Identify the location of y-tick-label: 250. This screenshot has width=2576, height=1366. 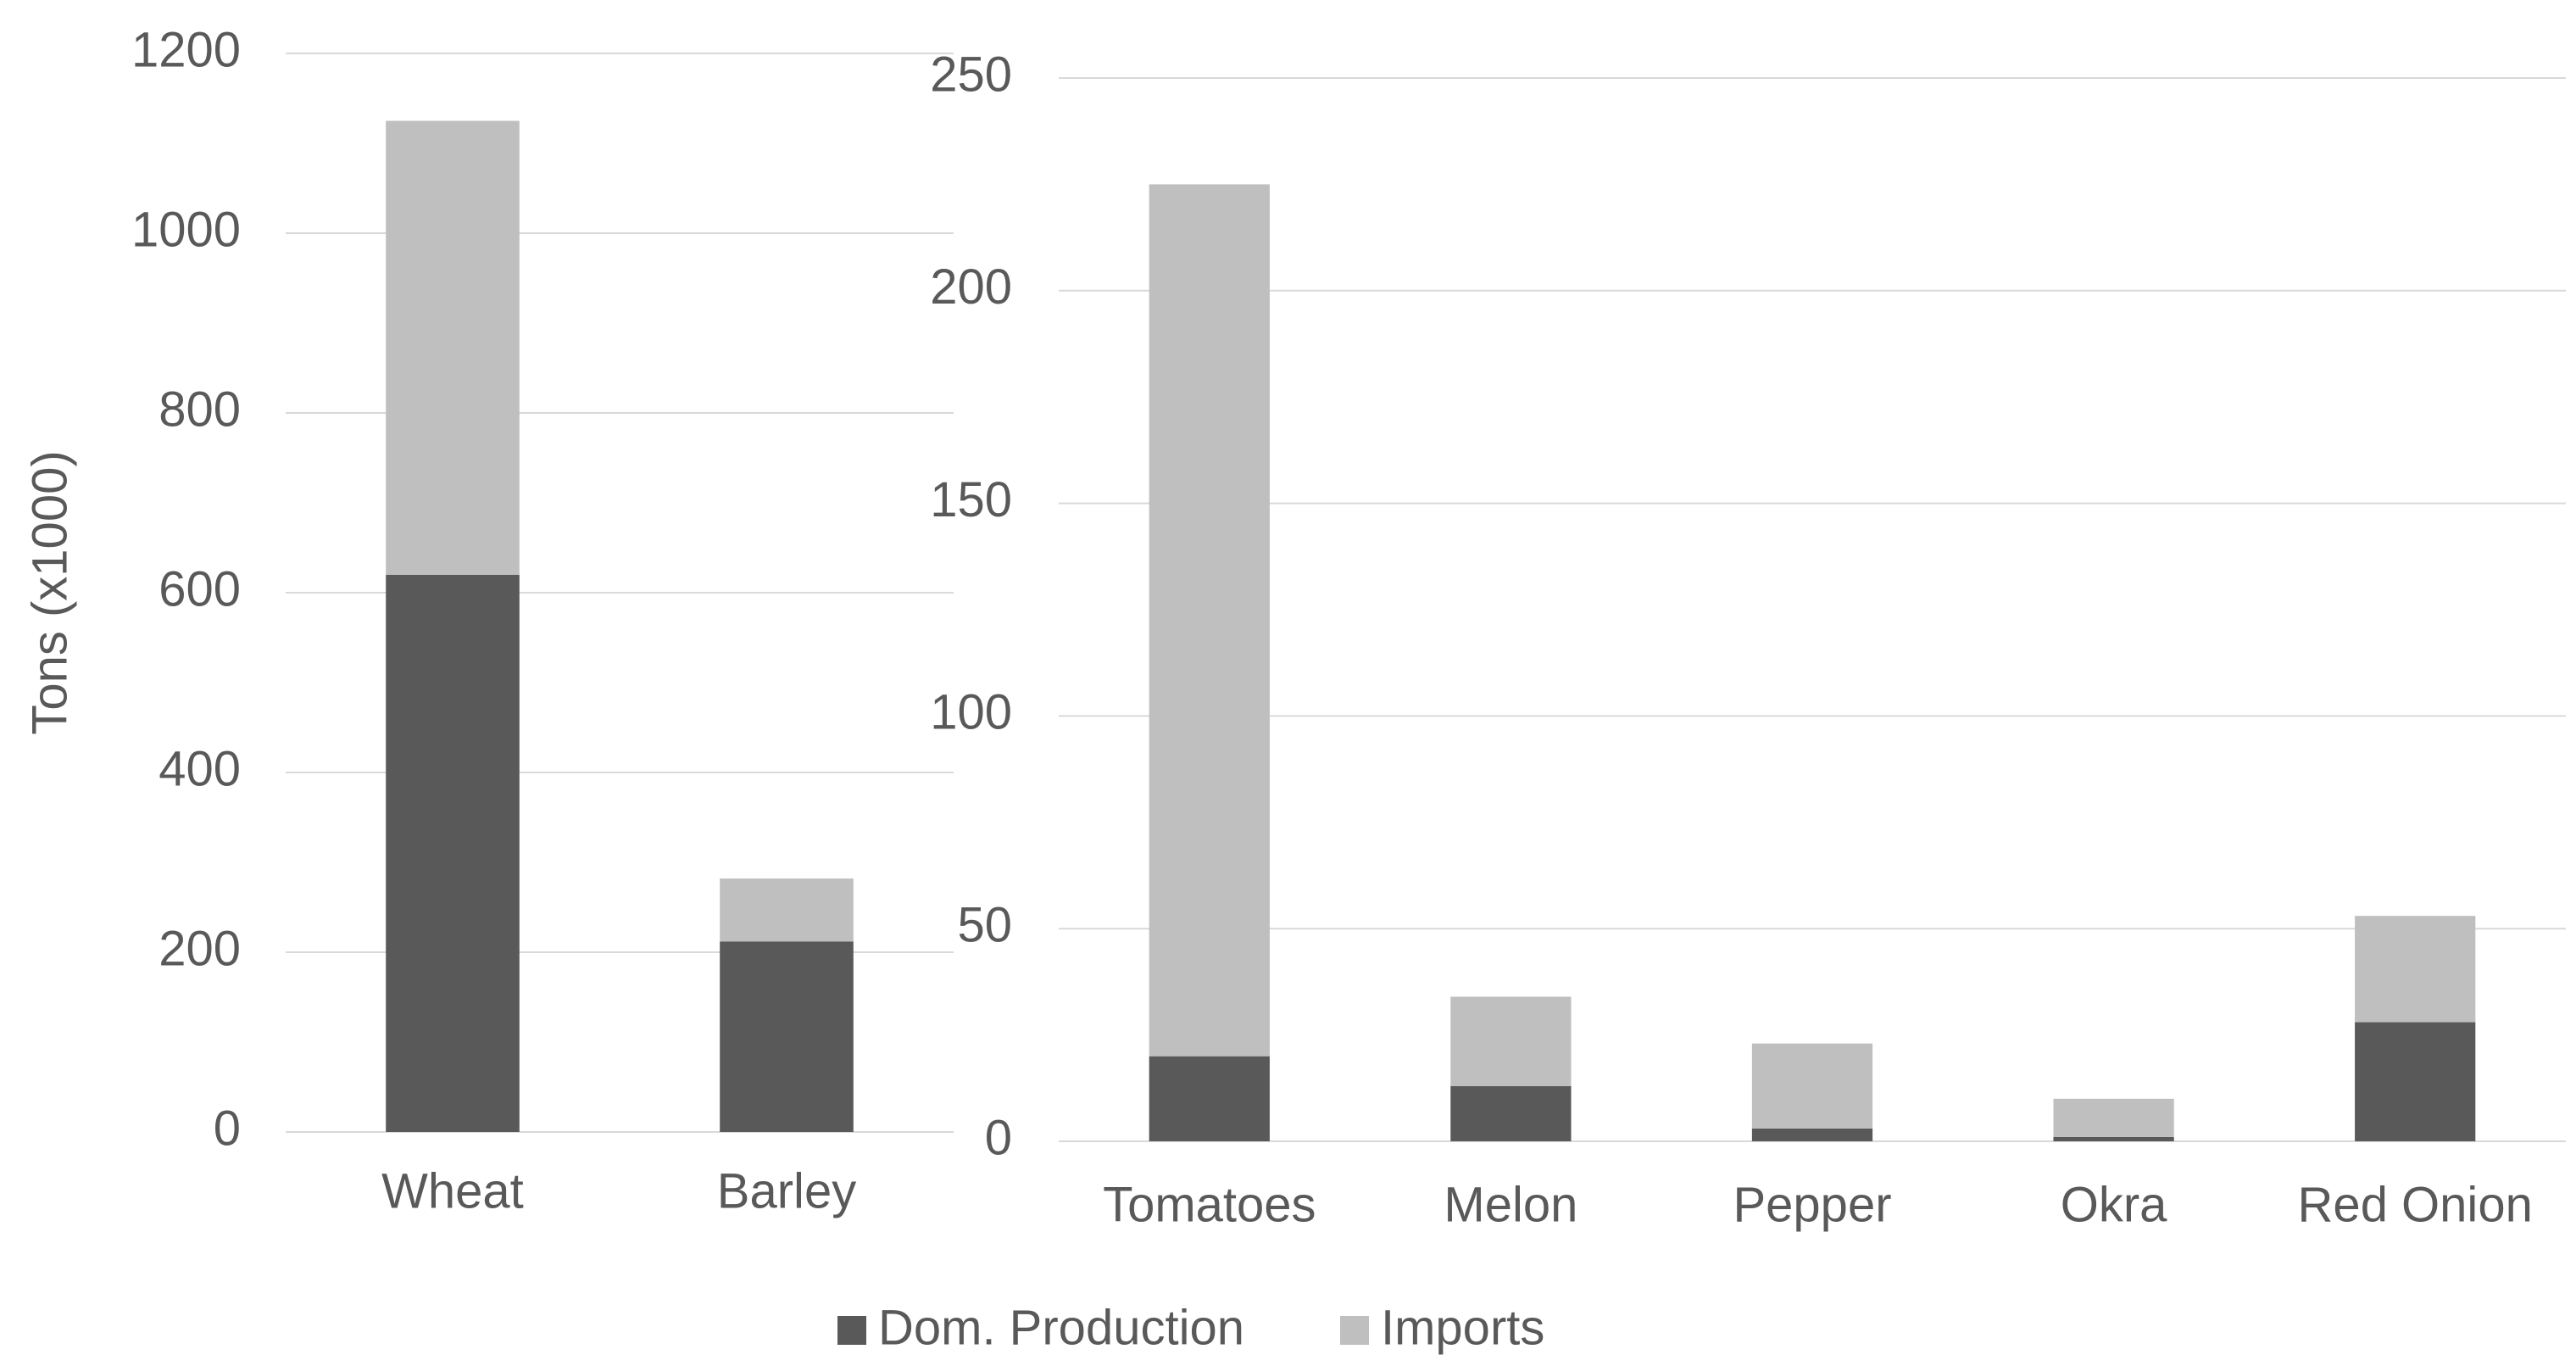
(971, 74).